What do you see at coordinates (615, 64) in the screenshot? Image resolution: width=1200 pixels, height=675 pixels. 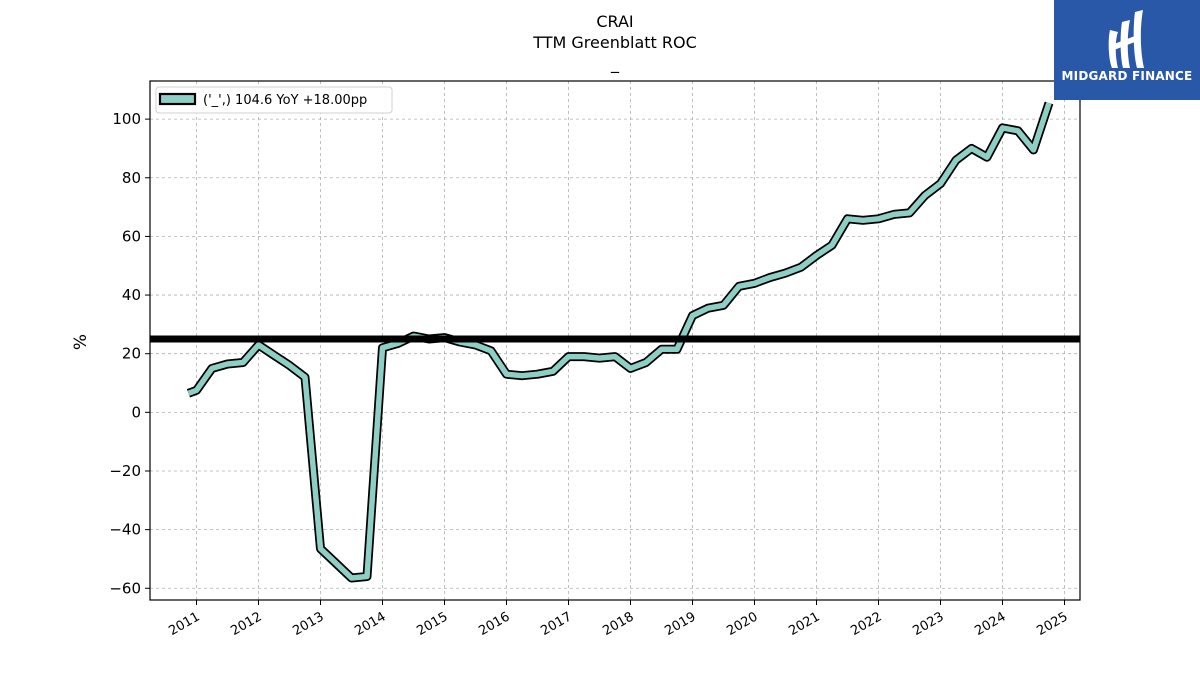 I see `chart-subtitle-2: _` at bounding box center [615, 64].